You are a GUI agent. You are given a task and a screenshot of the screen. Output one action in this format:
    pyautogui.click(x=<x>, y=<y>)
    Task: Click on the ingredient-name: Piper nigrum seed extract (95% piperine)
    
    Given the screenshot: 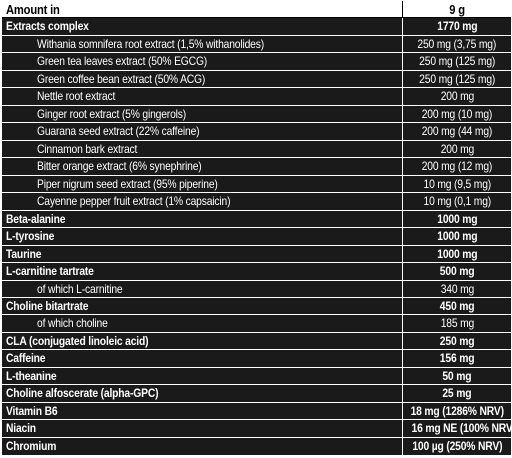 What is the action you would take?
    pyautogui.click(x=127, y=183)
    